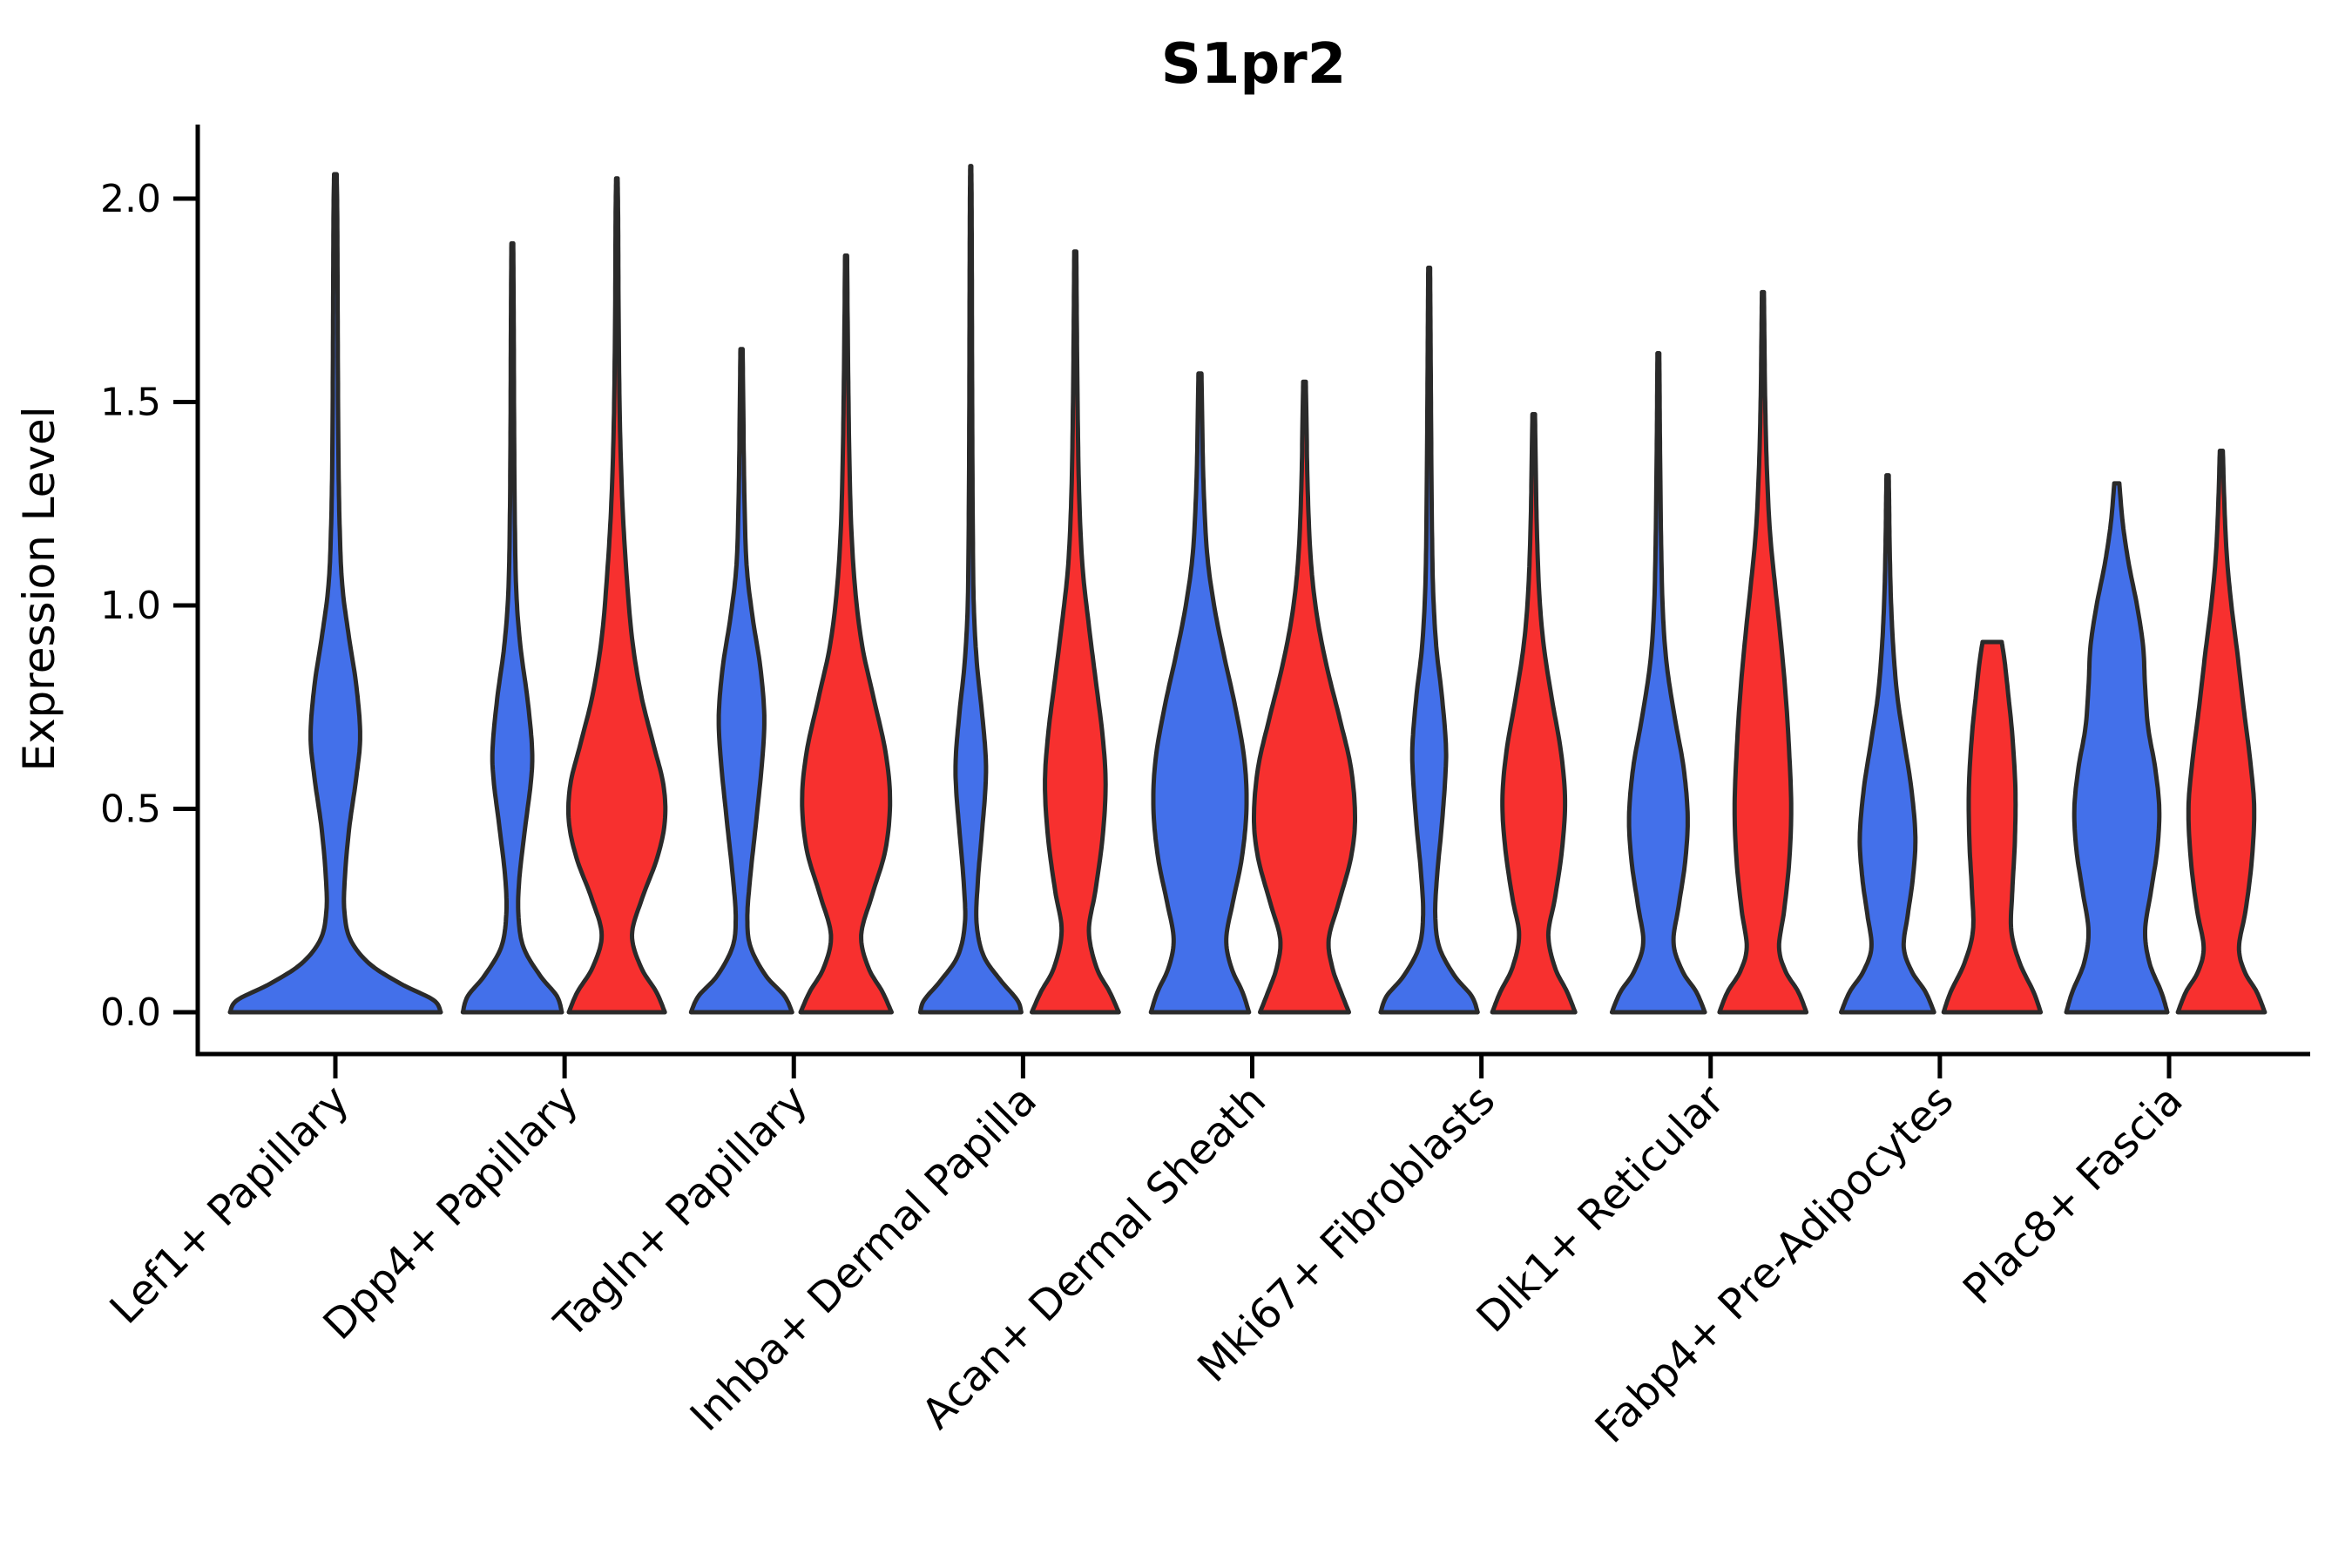 The width and height of the screenshot is (2352, 1568). I want to click on violin-blue-dlk1-reticular, so click(1658, 683).